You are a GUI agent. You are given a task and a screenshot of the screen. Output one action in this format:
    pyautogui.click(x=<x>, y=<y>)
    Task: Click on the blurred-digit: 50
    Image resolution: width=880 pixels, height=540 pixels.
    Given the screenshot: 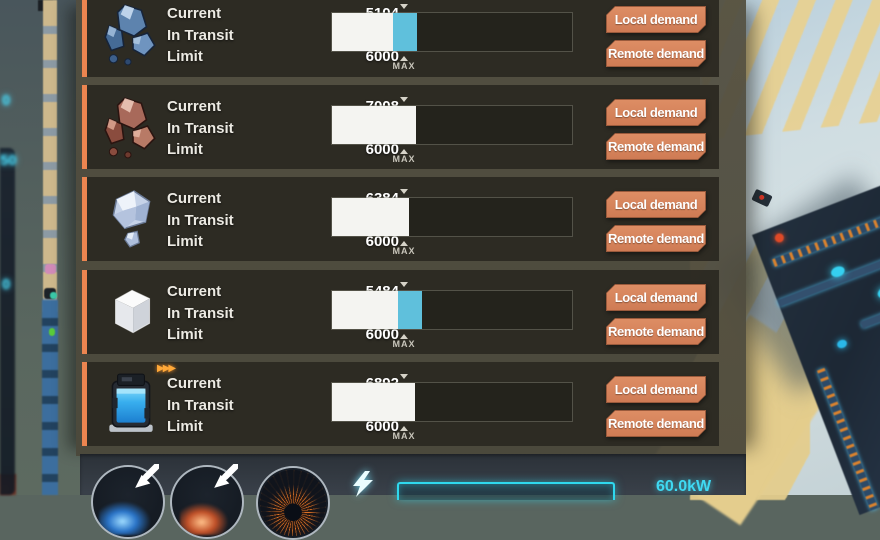 What is the action you would take?
    pyautogui.click(x=8, y=160)
    